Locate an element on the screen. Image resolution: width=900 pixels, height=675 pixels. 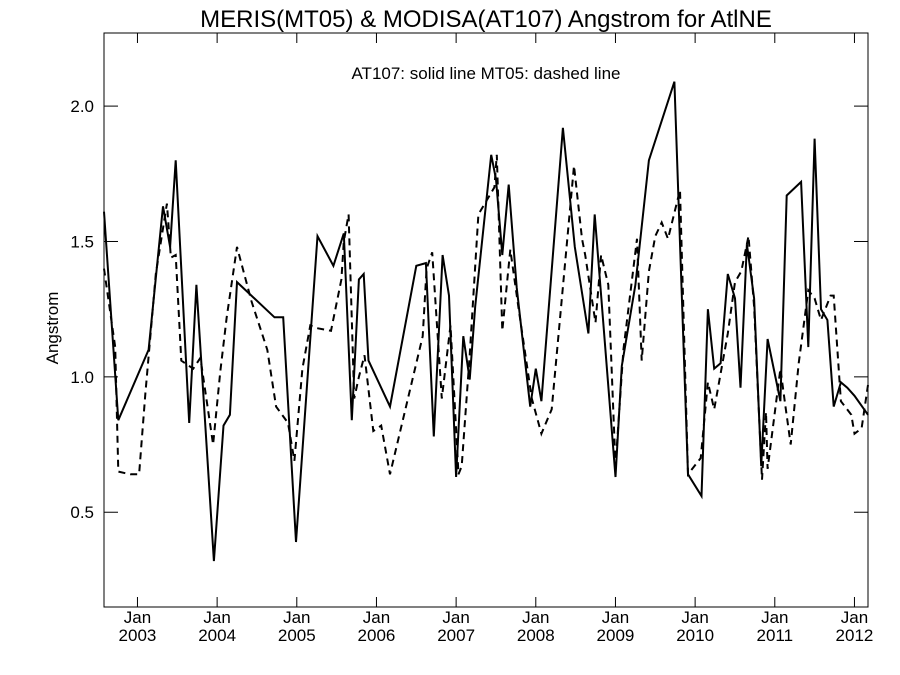
x-tick-year-label: 2011 is located at coordinates (775, 635).